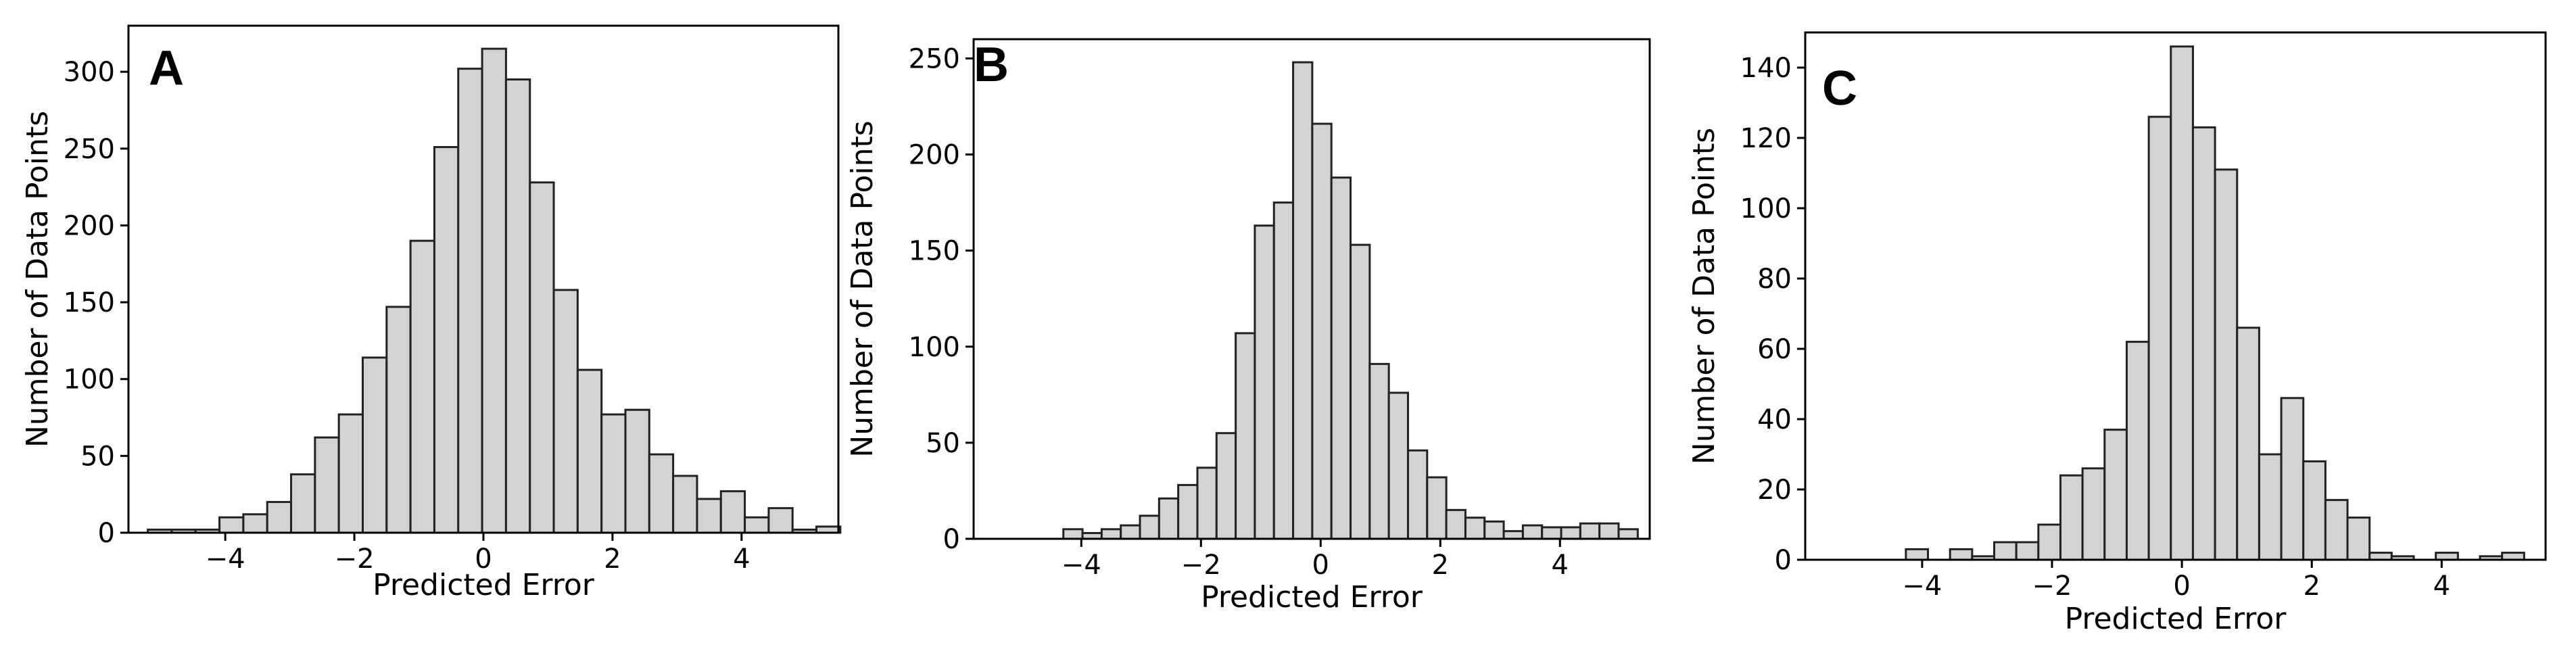 The height and width of the screenshot is (649, 2576). What do you see at coordinates (1839, 89) in the screenshot?
I see `panel-letter: C` at bounding box center [1839, 89].